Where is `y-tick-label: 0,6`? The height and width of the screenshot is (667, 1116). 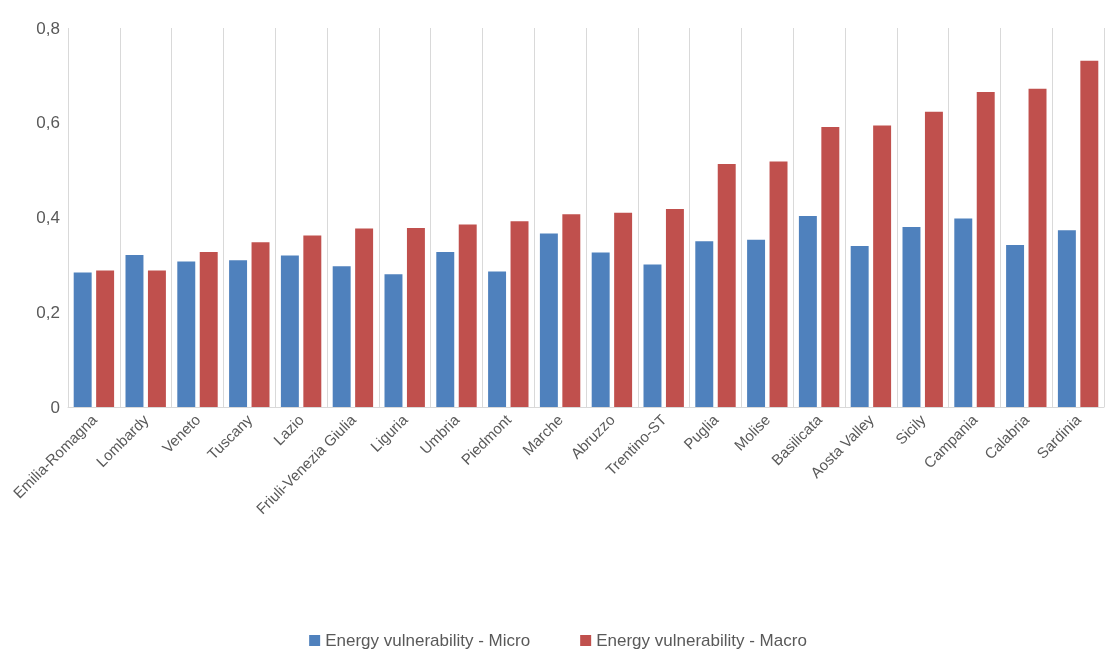 y-tick-label: 0,6 is located at coordinates (48, 123).